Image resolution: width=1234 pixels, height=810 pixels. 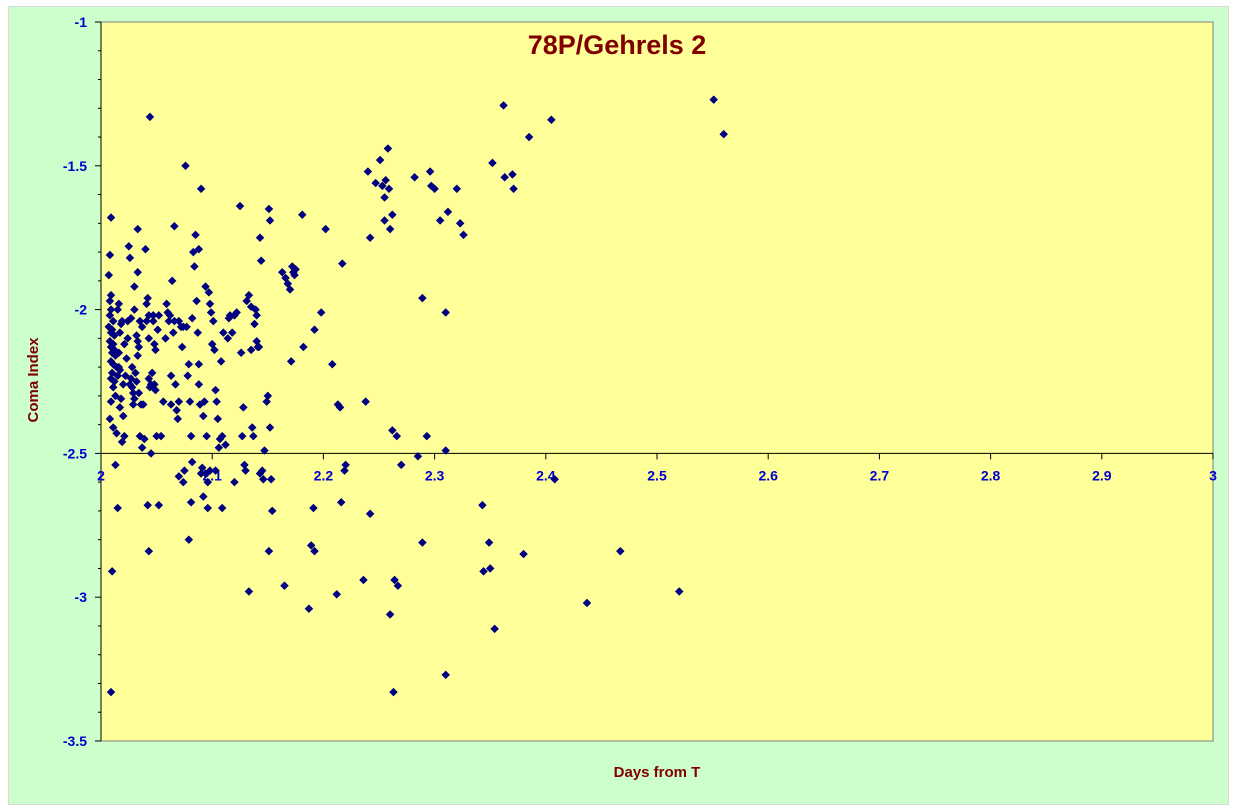 What do you see at coordinates (1213, 475) in the screenshot?
I see `x-tick-label: 3` at bounding box center [1213, 475].